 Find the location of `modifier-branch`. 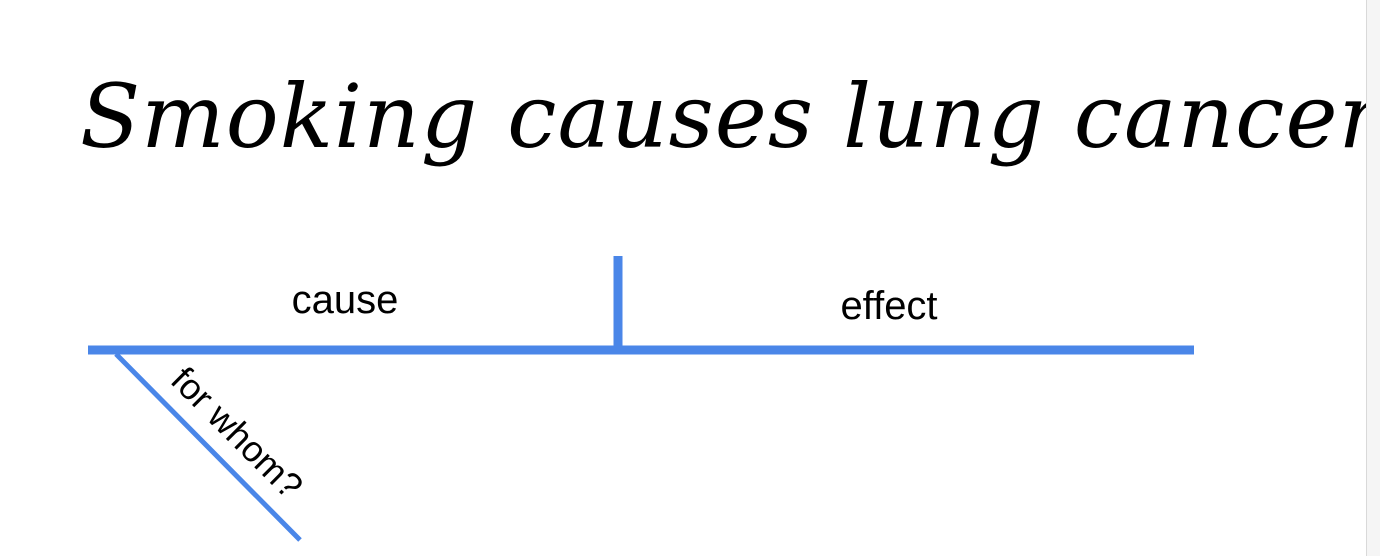

modifier-branch is located at coordinates (208, 447).